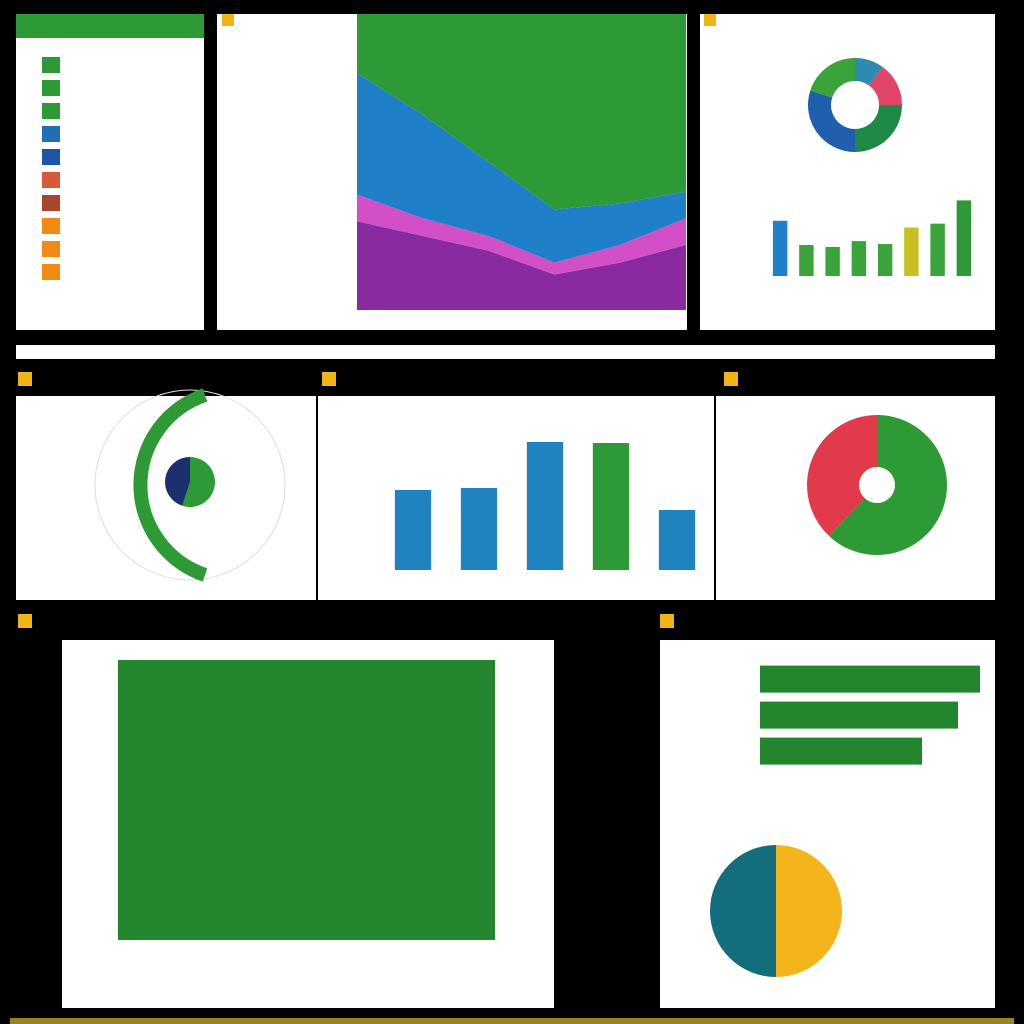 This screenshot has height=1024, width=1024. What do you see at coordinates (110, 26) in the screenshot?
I see `panel-header` at bounding box center [110, 26].